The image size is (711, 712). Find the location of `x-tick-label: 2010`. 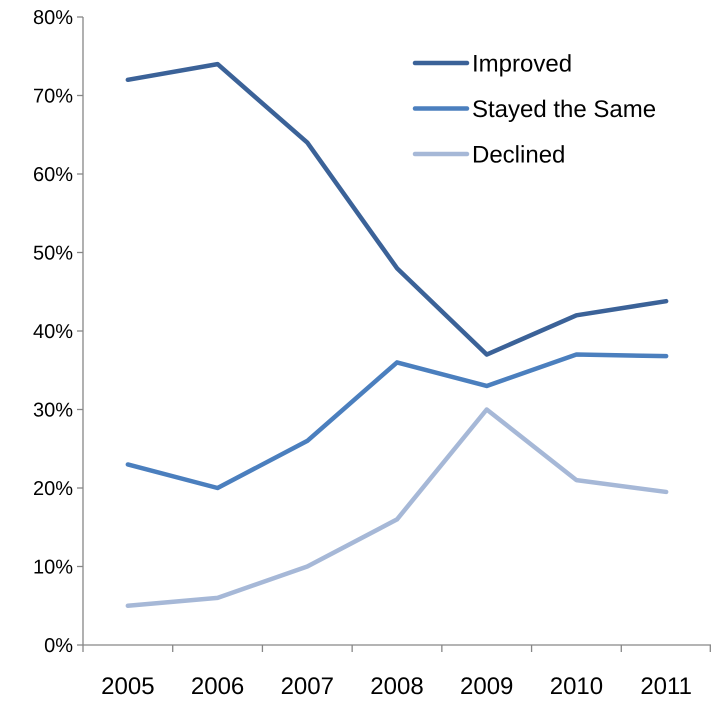

x-tick-label: 2010 is located at coordinates (577, 686).